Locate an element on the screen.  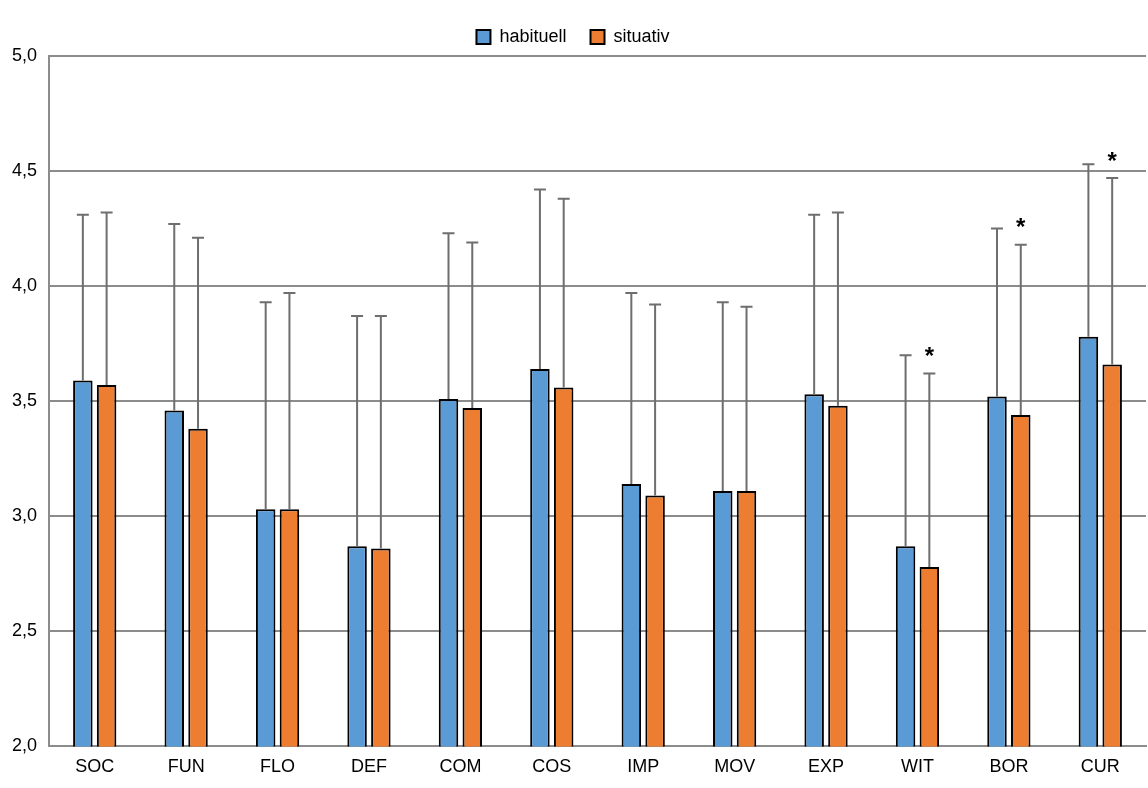
x-tick-label: WIT is located at coordinates (917, 766).